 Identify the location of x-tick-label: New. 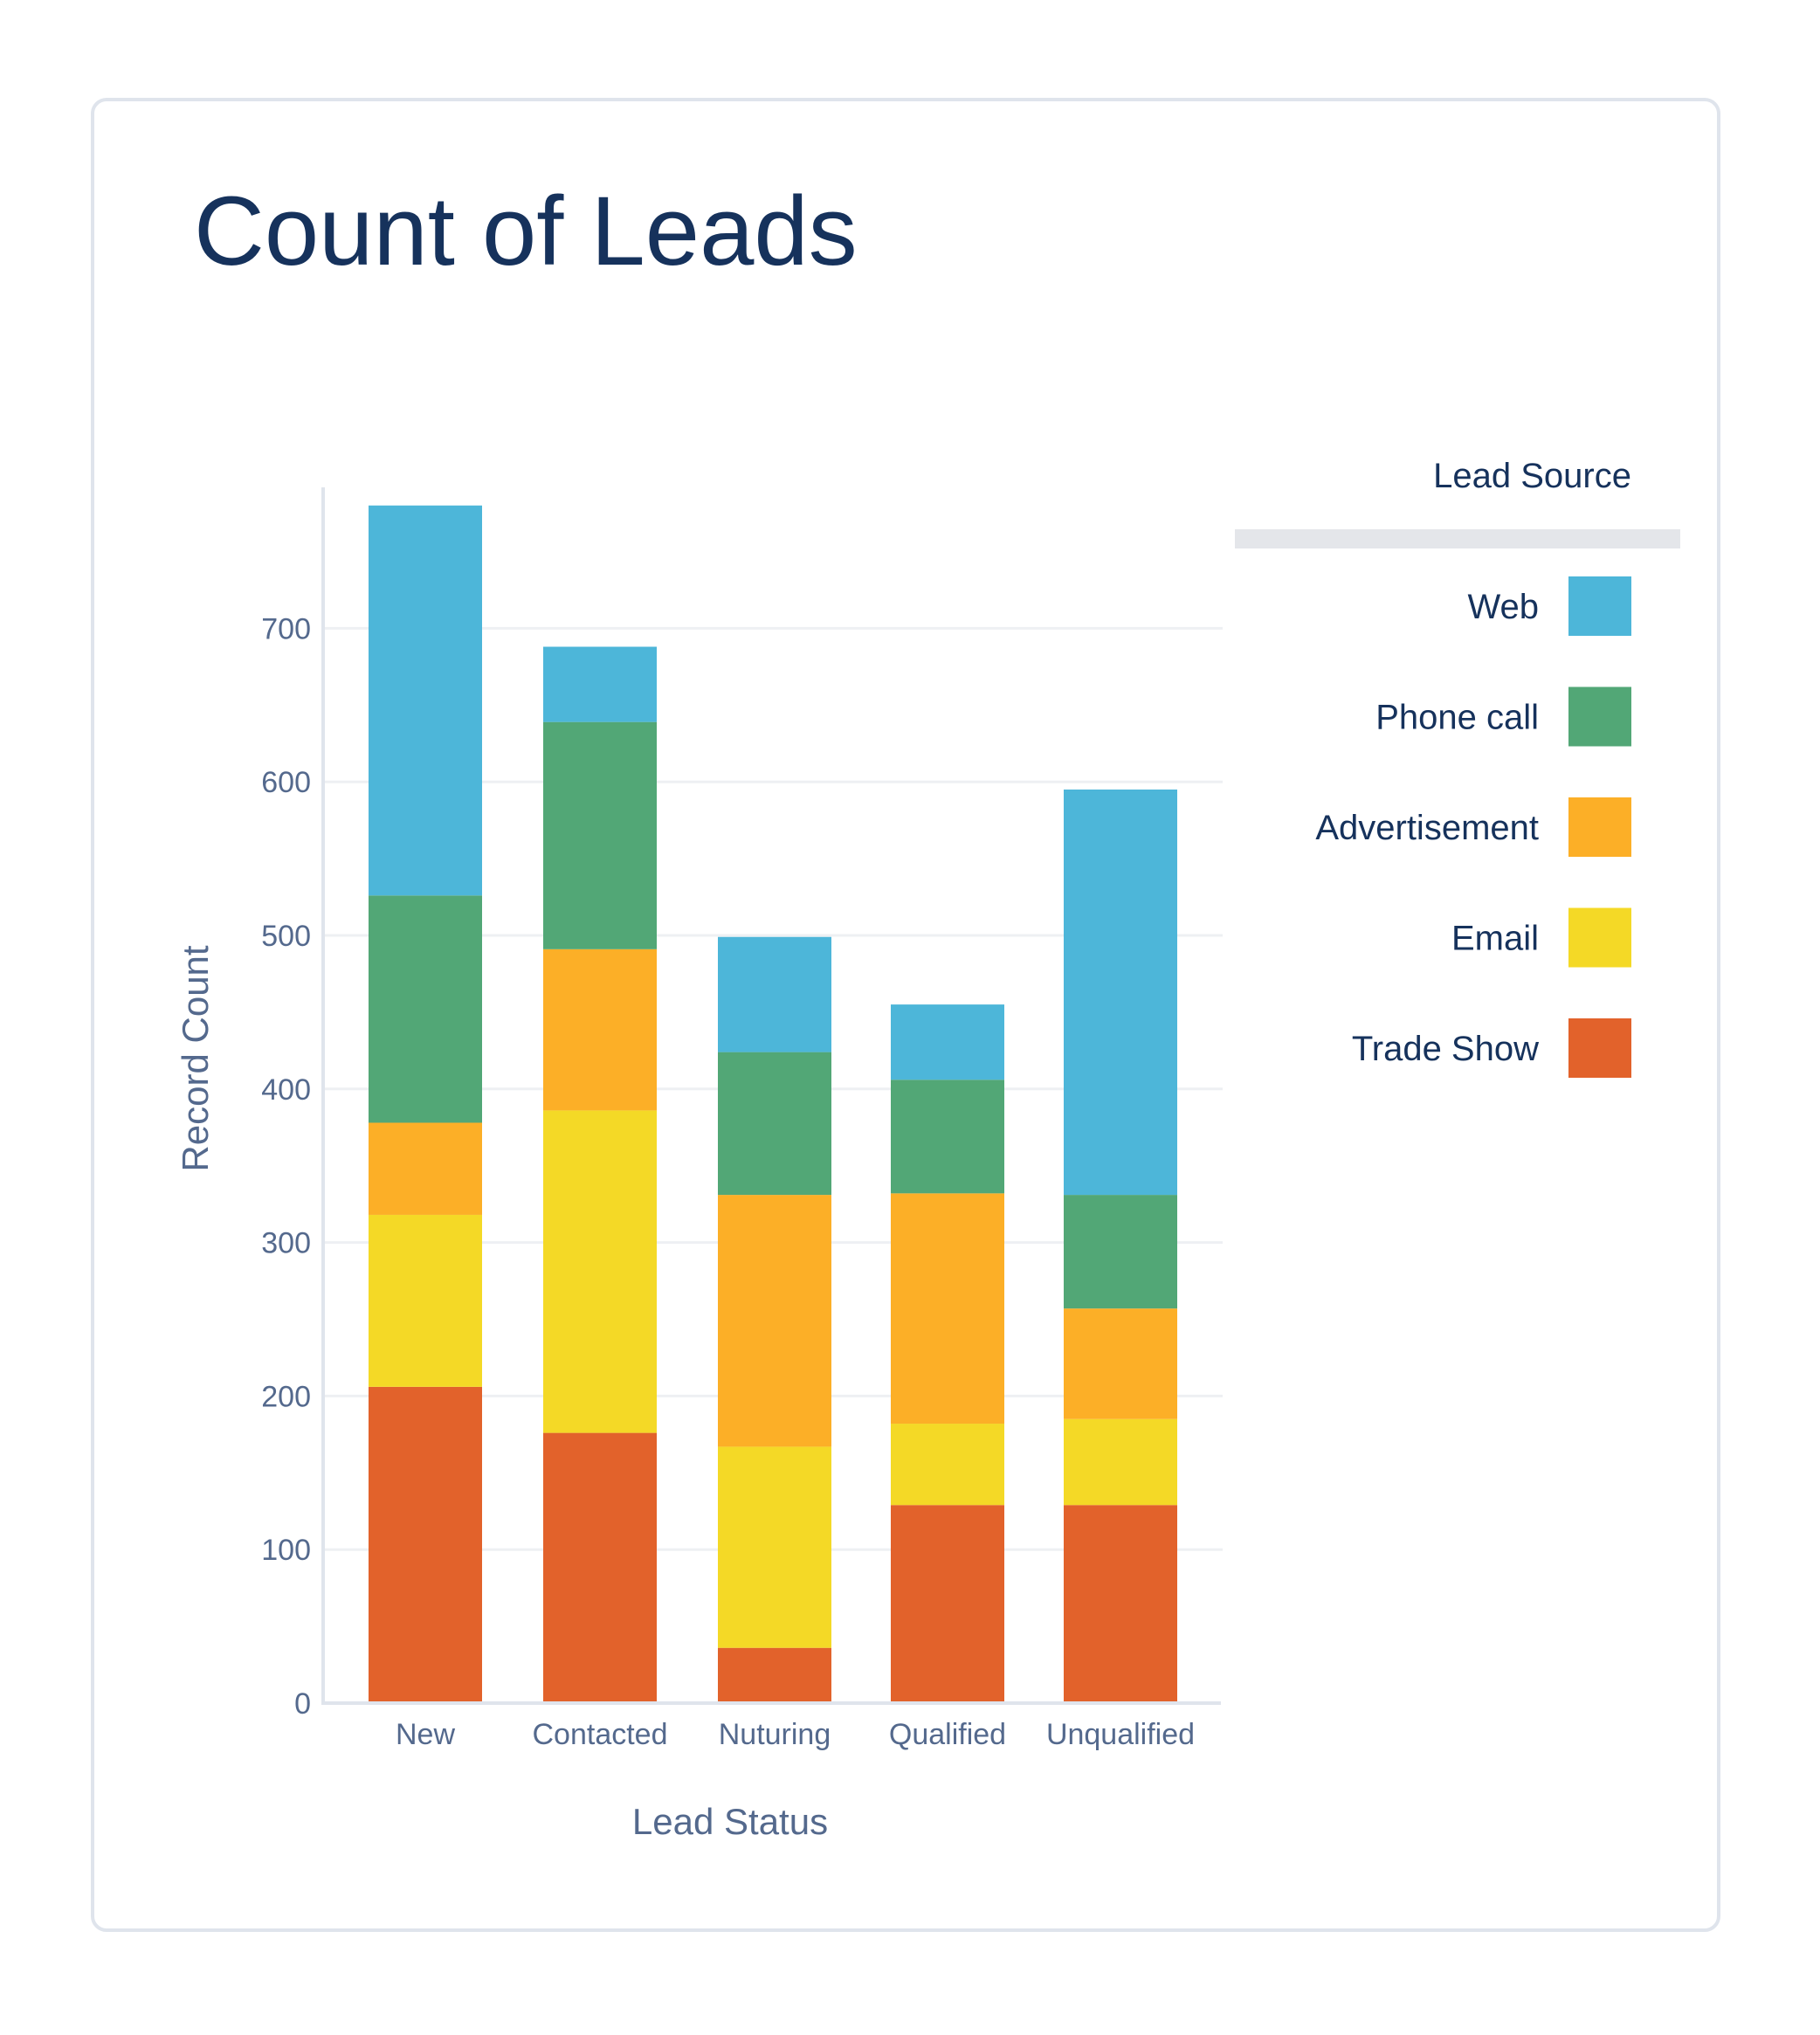
(425, 1734).